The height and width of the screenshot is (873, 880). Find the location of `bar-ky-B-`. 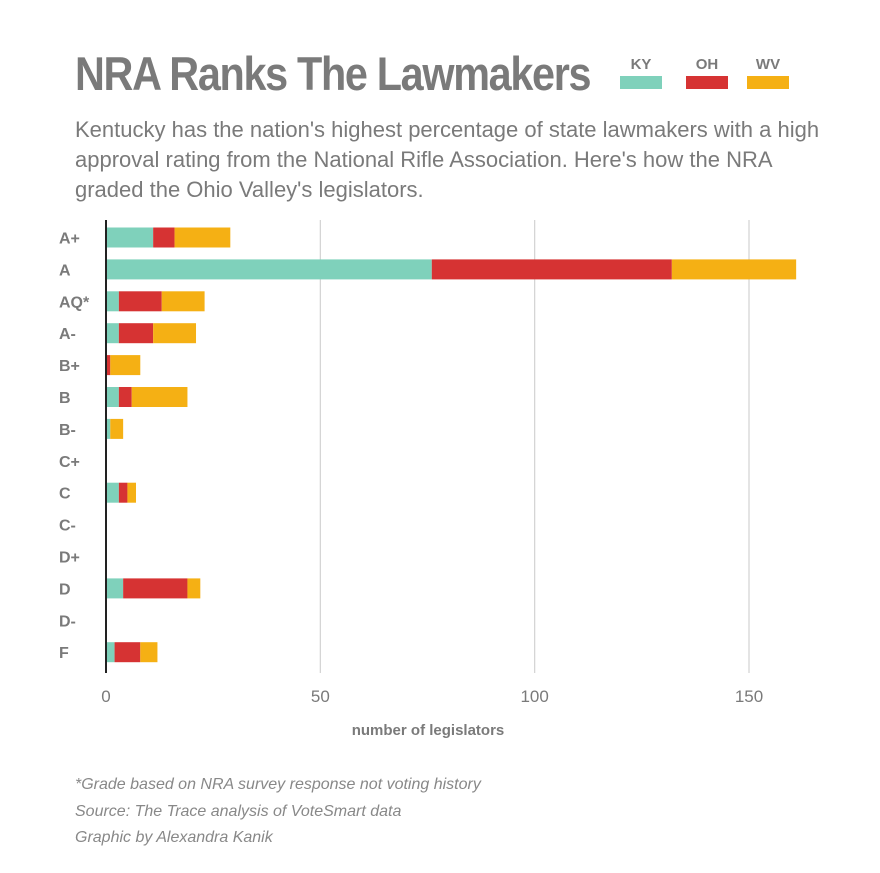

bar-ky-B- is located at coordinates (108, 428).